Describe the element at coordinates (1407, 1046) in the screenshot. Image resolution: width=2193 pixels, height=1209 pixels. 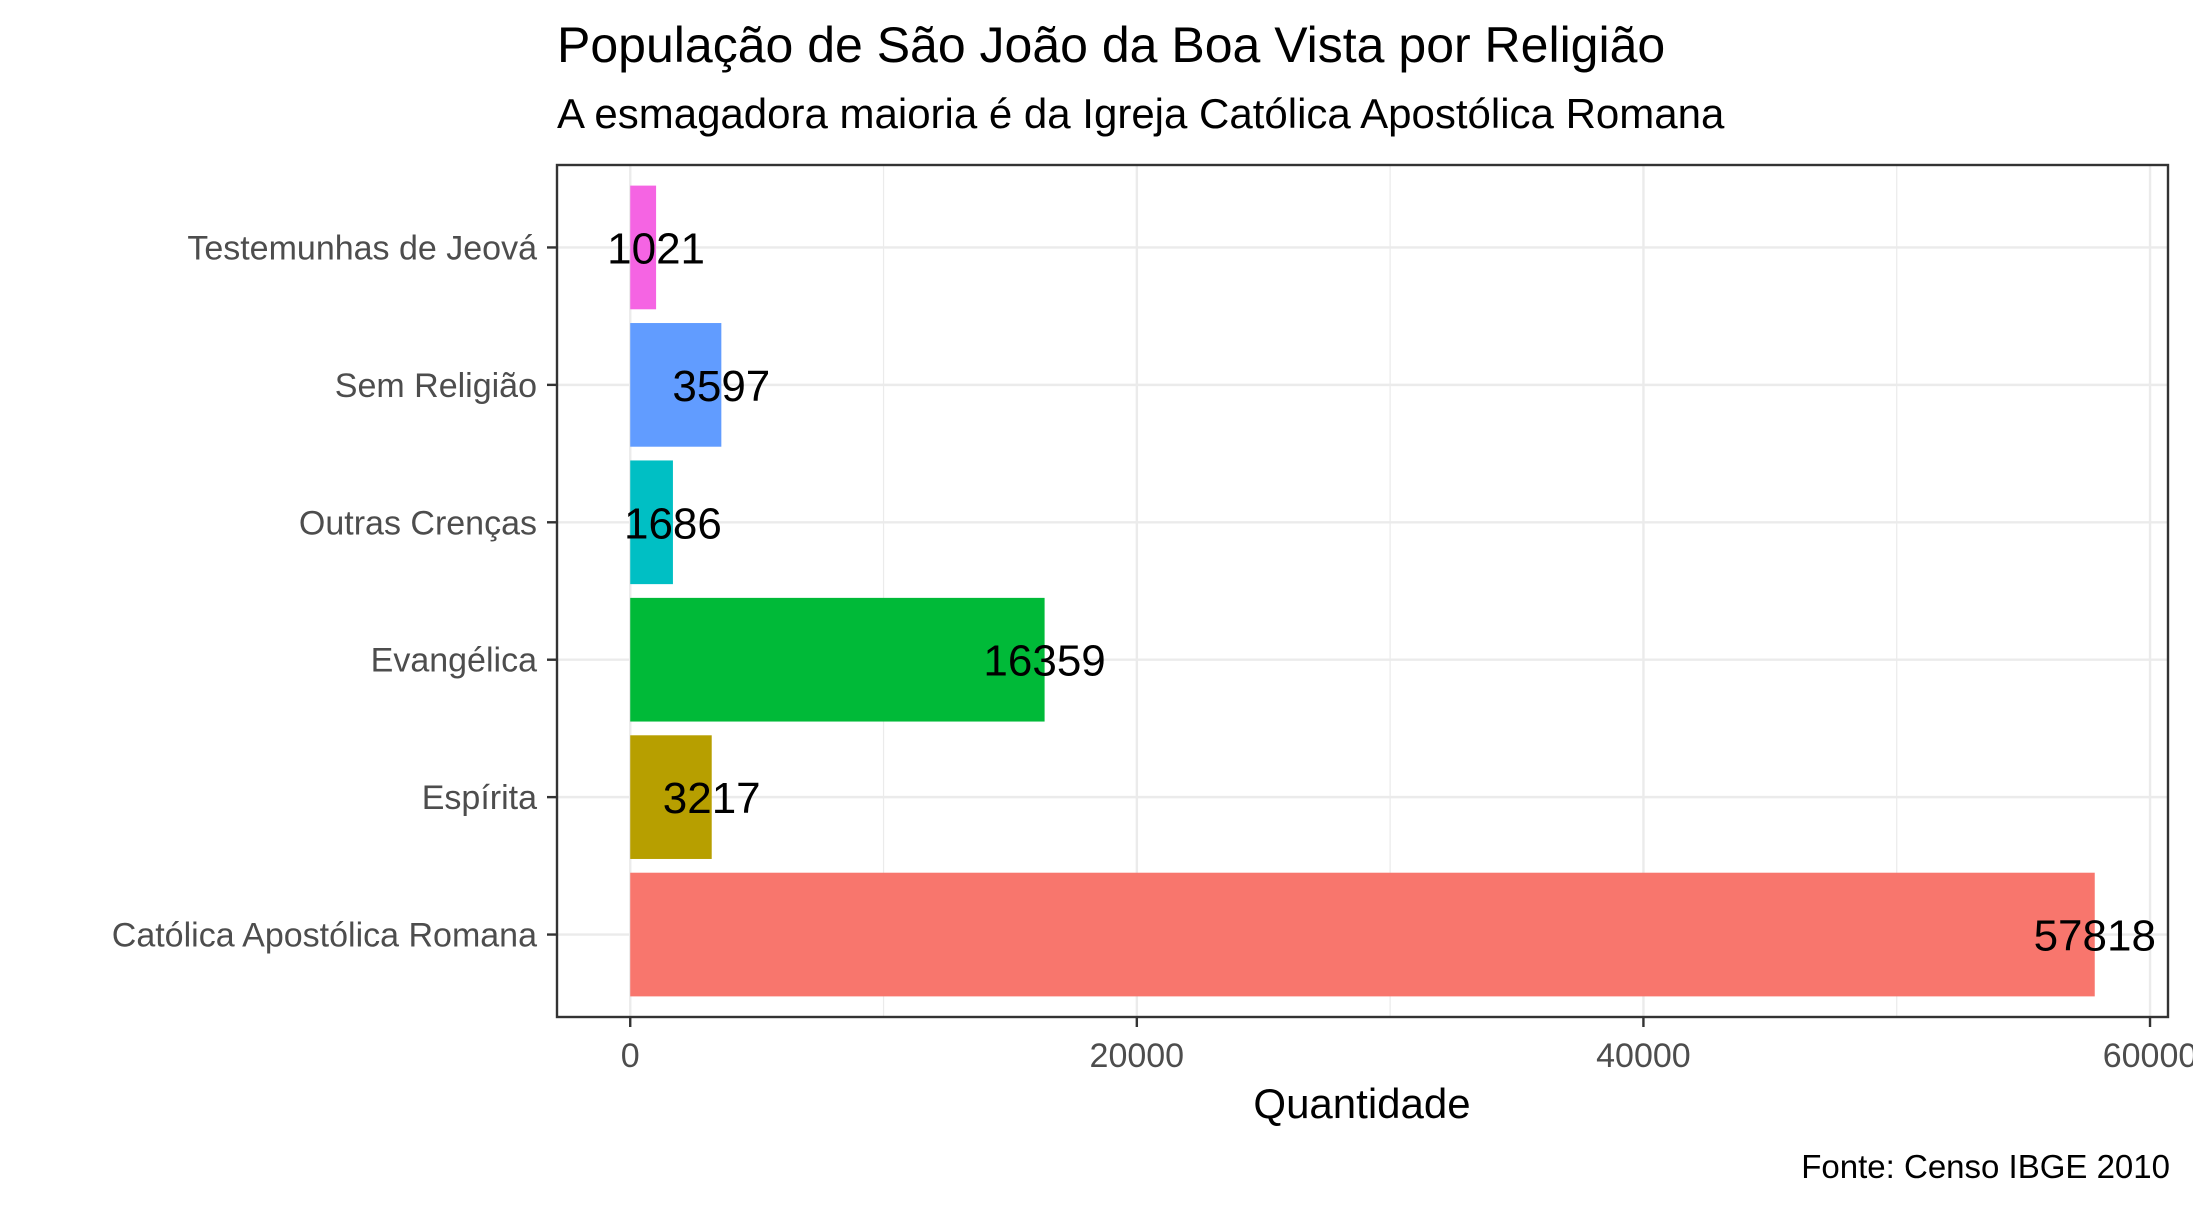
I see `x-axis: 0 20000 40000 60000` at that location.